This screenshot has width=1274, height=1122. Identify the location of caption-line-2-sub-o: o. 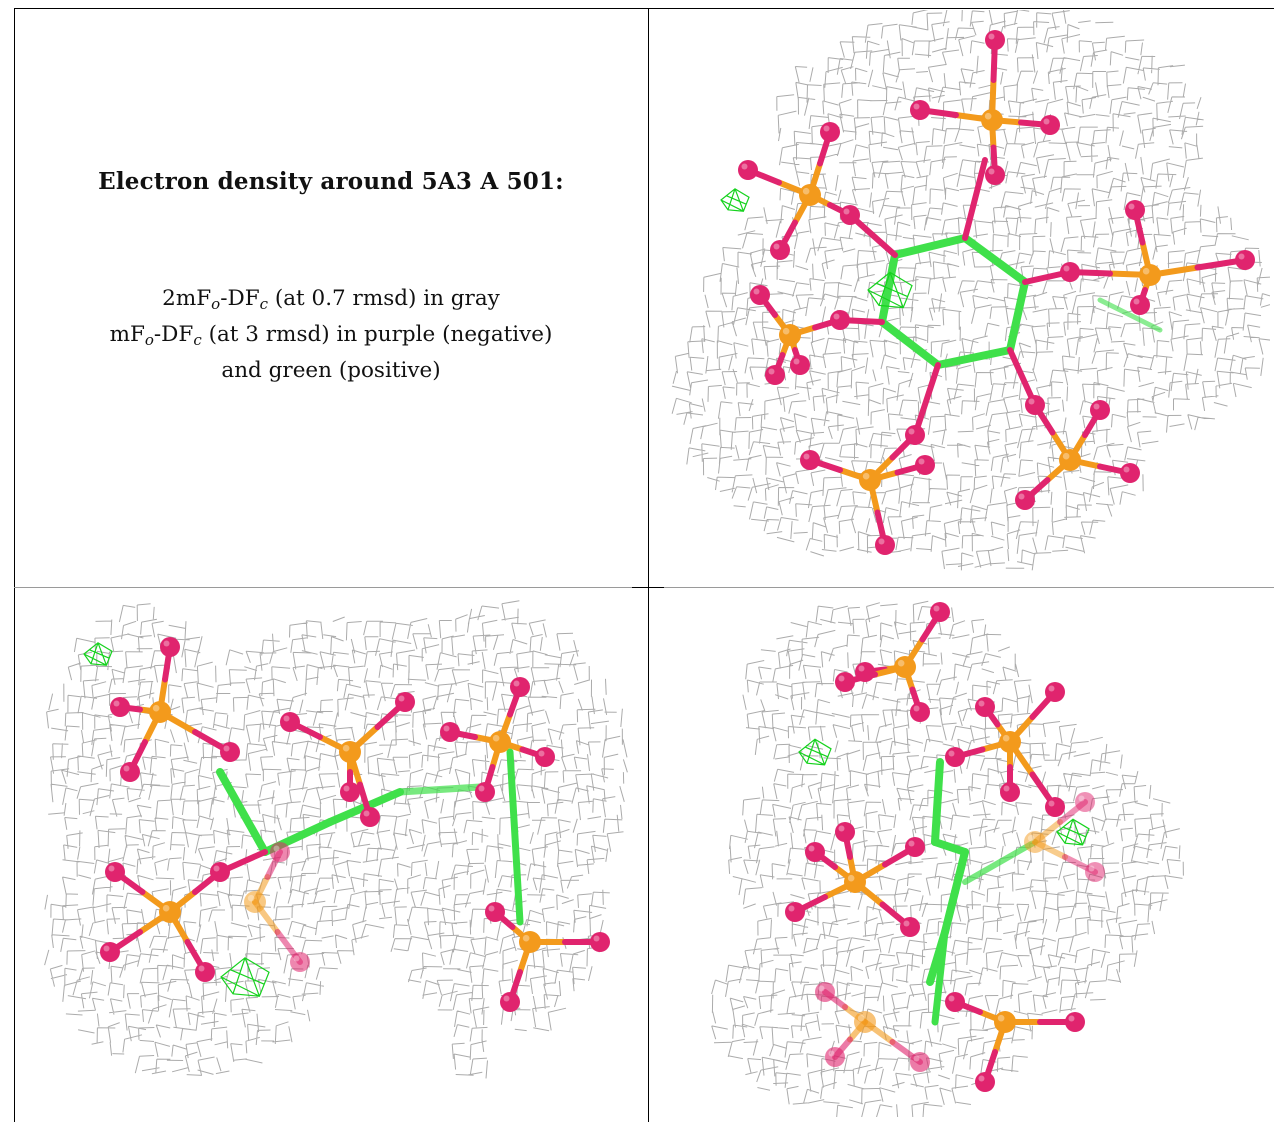
(149, 340).